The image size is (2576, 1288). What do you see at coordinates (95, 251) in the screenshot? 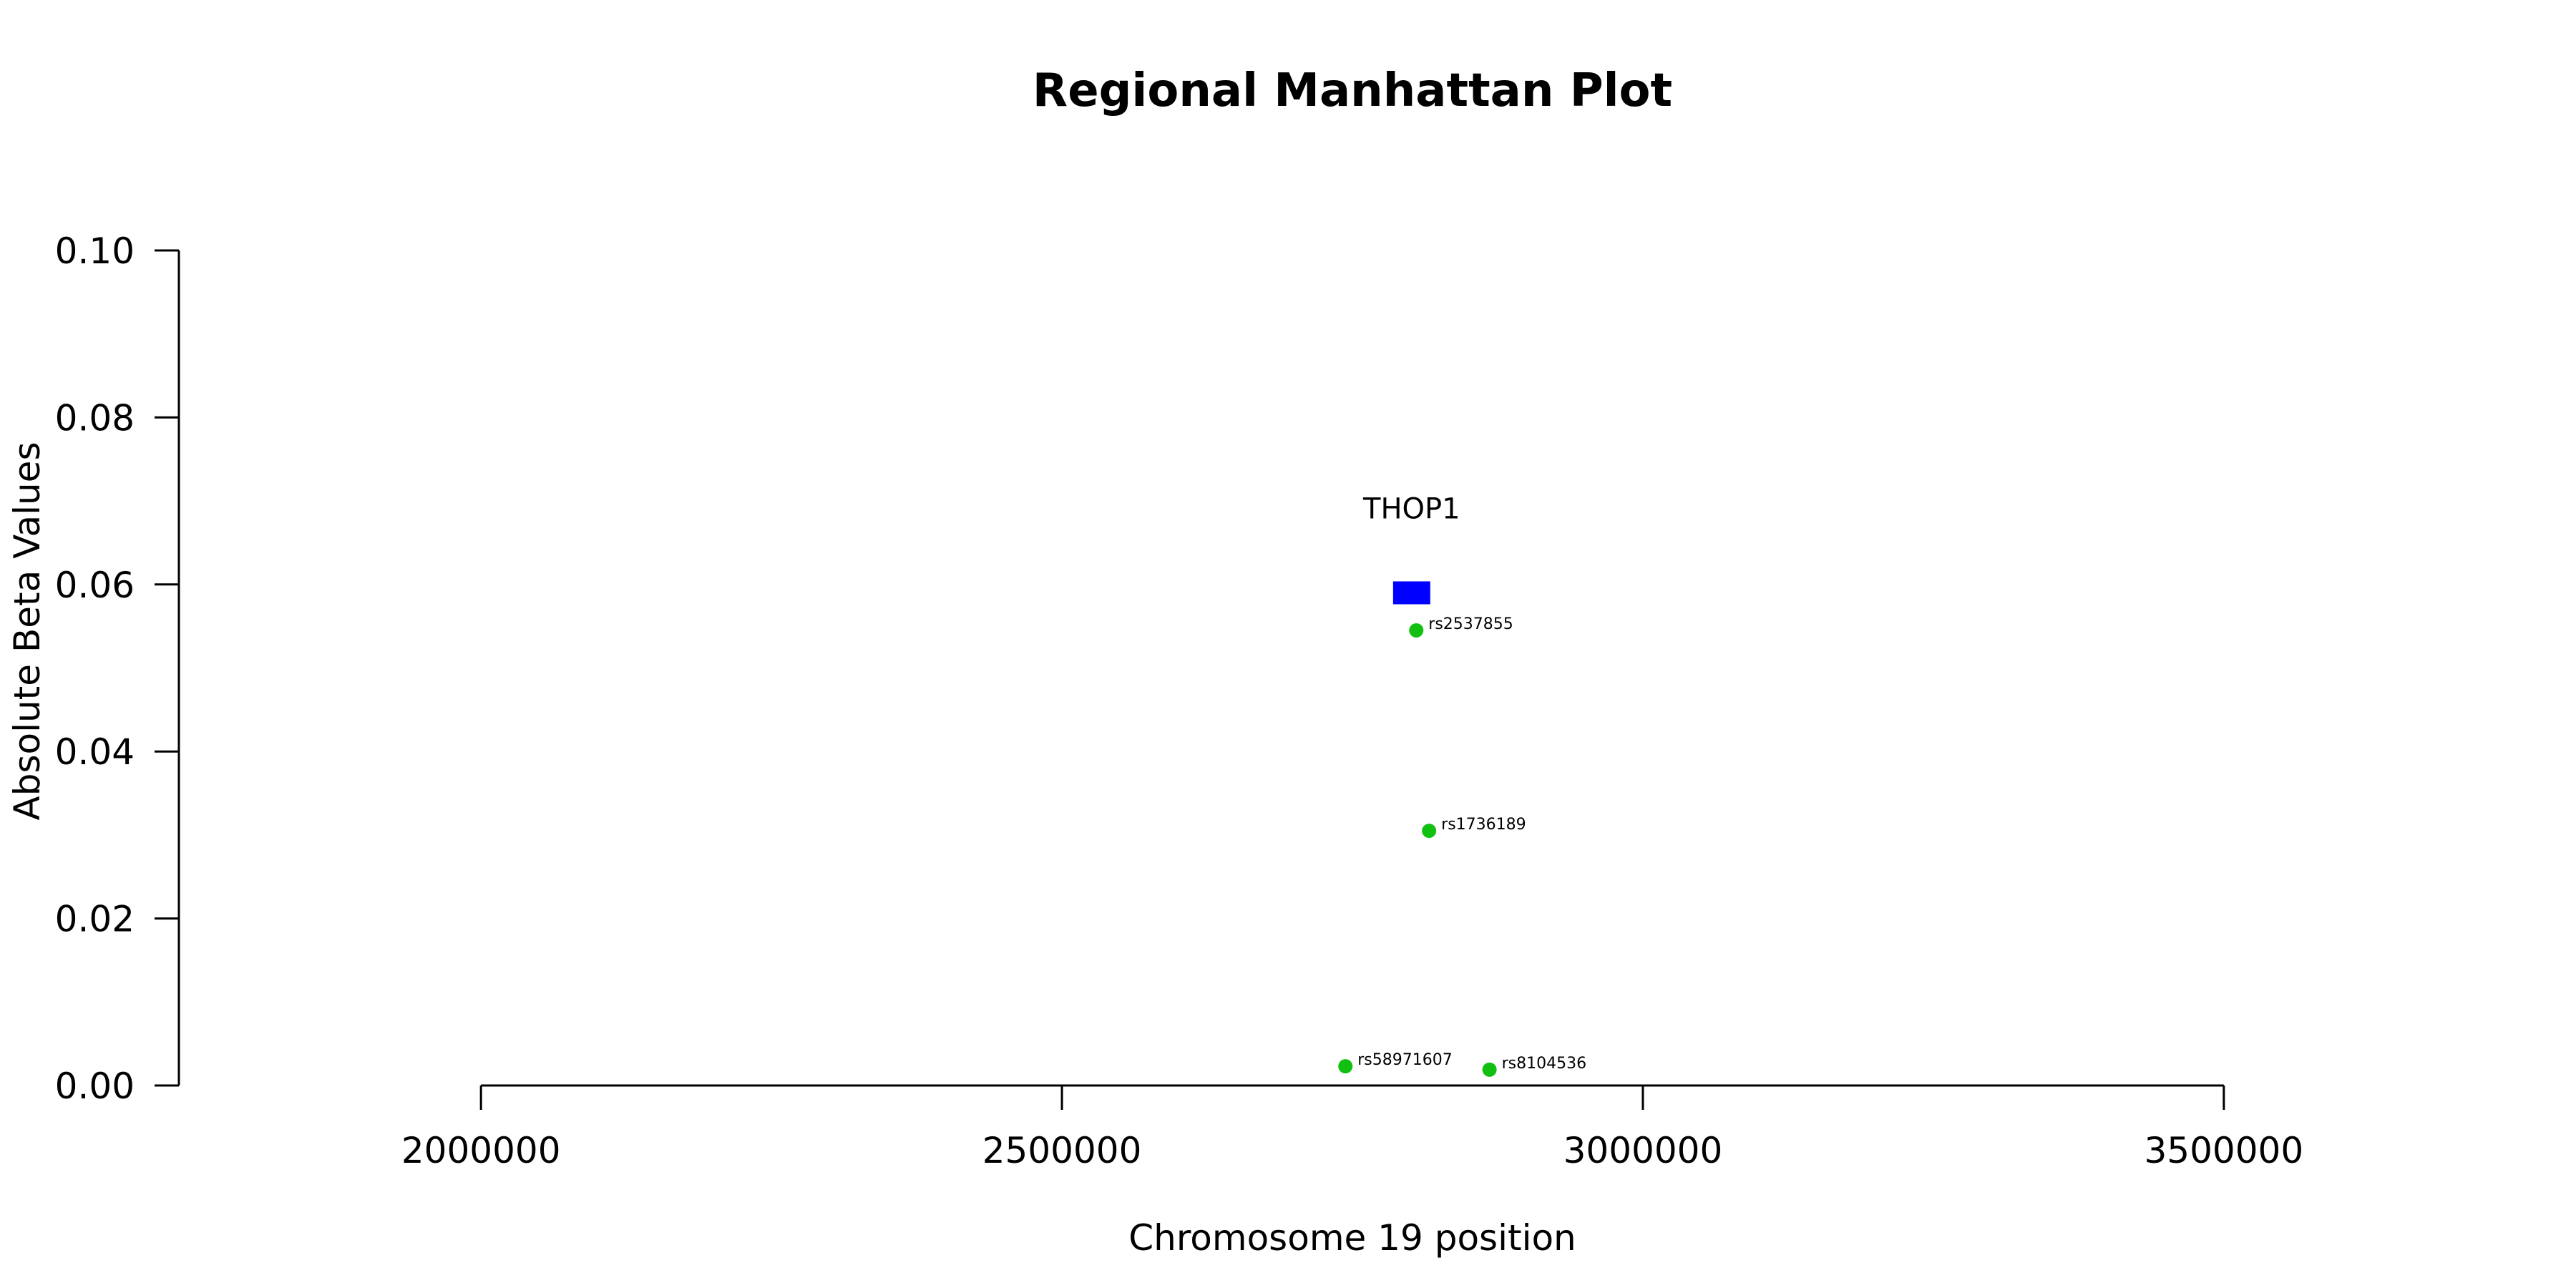
I see `y-tick-label: 0.10` at bounding box center [95, 251].